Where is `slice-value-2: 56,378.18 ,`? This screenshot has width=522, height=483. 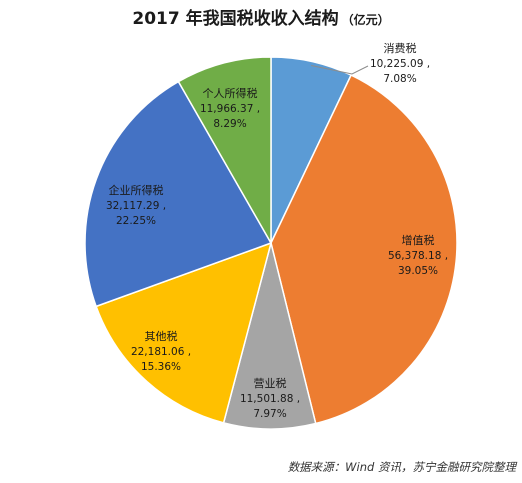
slice-value-2: 56,378.18 , is located at coordinates (418, 256).